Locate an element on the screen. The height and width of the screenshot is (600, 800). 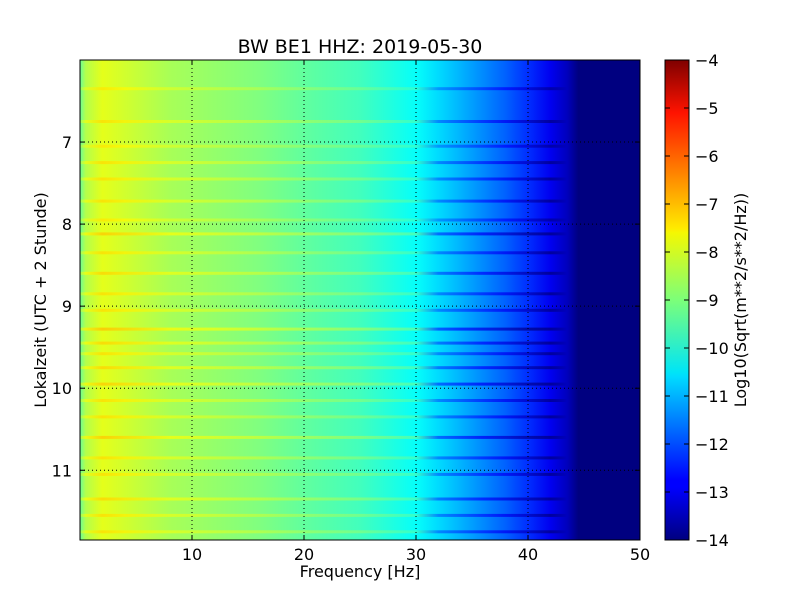
y-tick-label: 10 is located at coordinates (62, 388).